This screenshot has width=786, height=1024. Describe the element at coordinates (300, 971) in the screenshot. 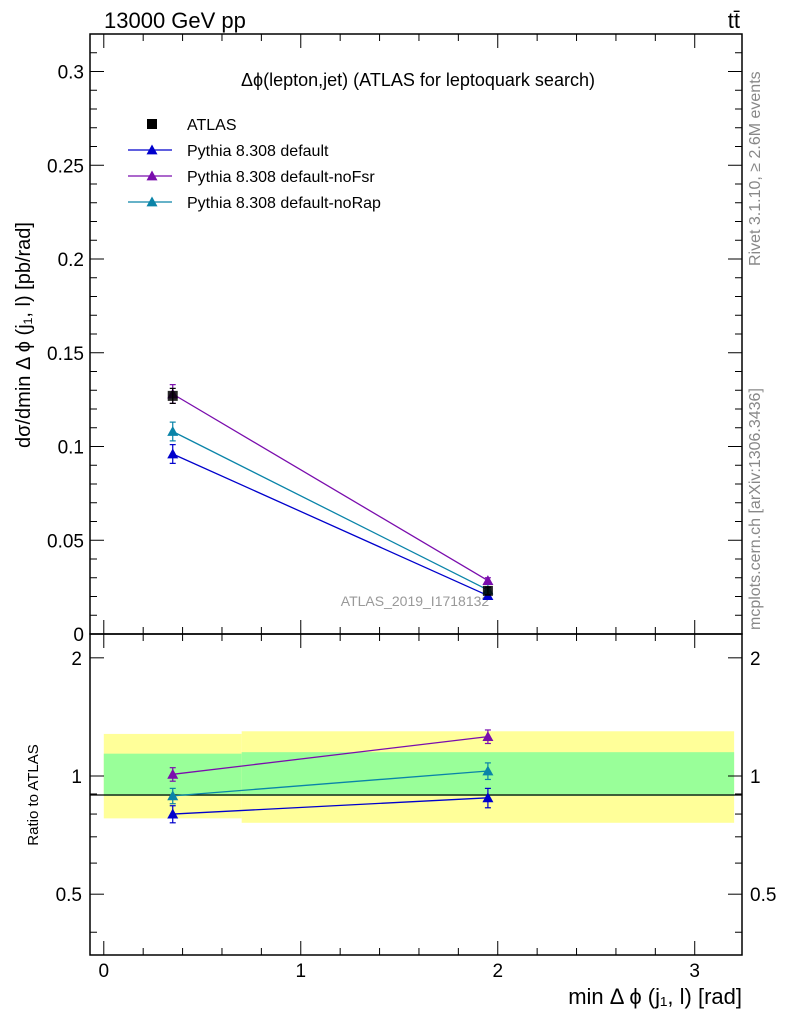

I see `x-tick-label: 1` at that location.